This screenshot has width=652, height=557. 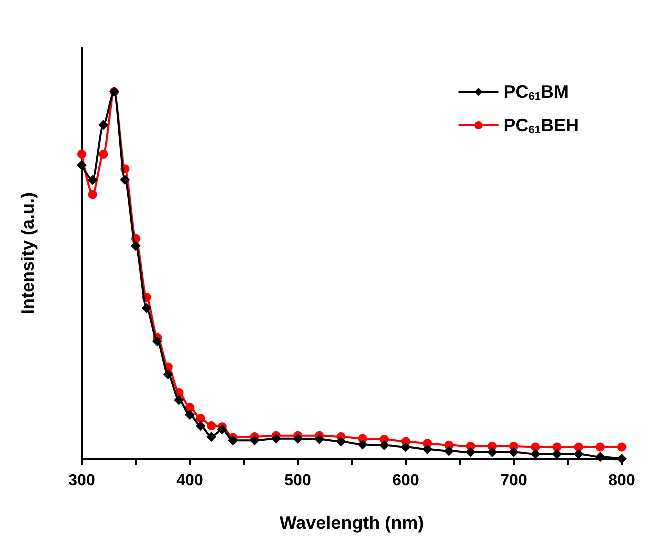 What do you see at coordinates (28, 253) in the screenshot?
I see `y-axis-title: Intensity (a.u.)` at bounding box center [28, 253].